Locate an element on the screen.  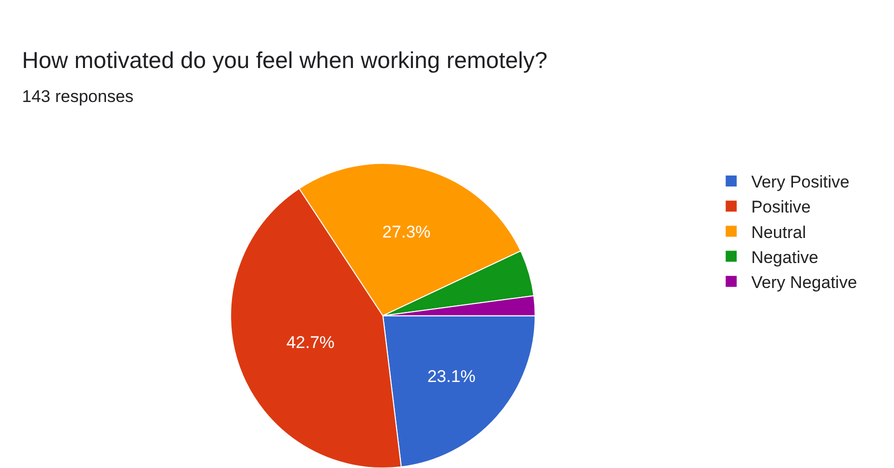
legend-label: Very Negative is located at coordinates (804, 282).